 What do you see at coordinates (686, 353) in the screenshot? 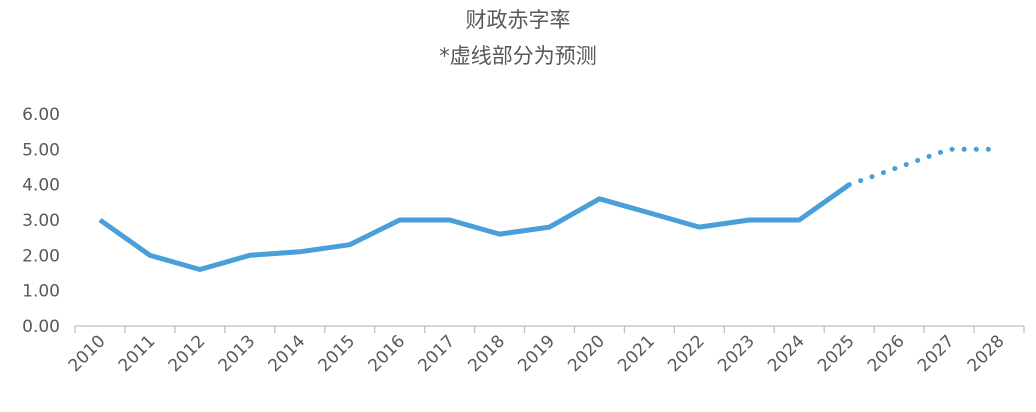
I see `x-tick-label: 2022` at bounding box center [686, 353].